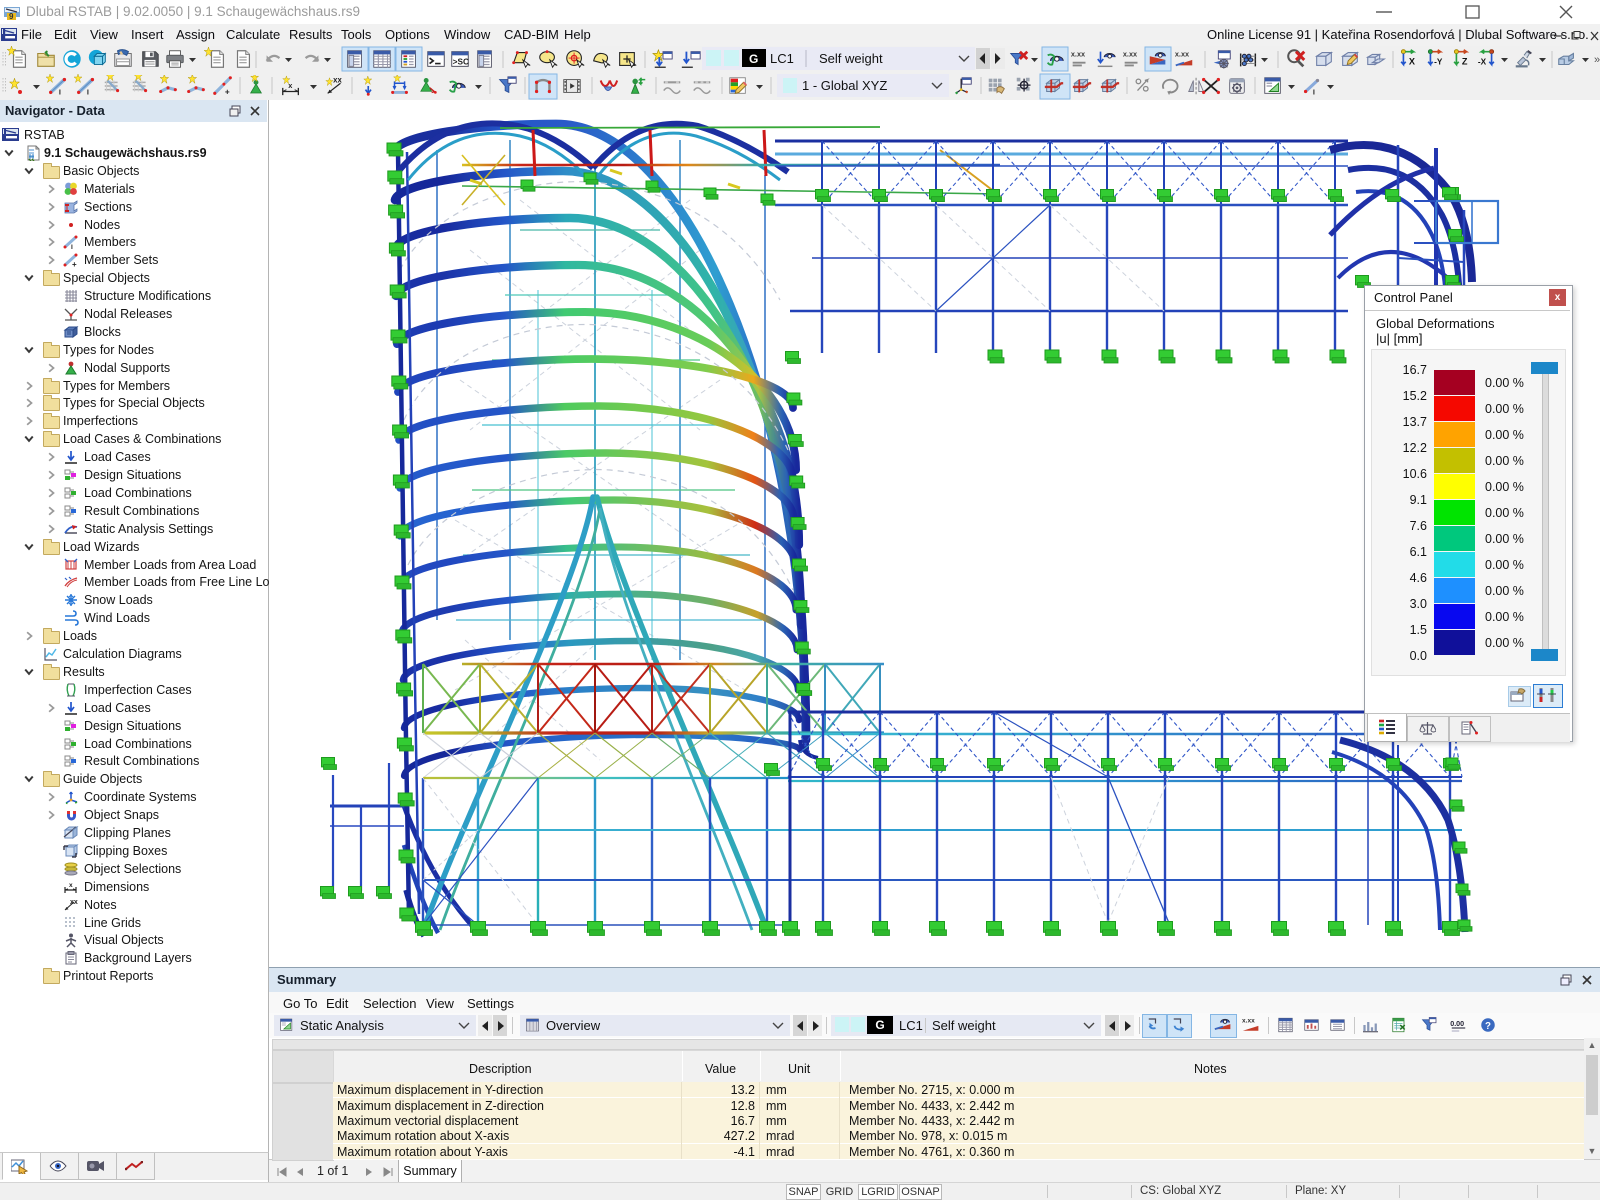 This screenshot has width=1600, height=1200. What do you see at coordinates (782, 58) in the screenshot?
I see `svg-text: LC1` at bounding box center [782, 58].